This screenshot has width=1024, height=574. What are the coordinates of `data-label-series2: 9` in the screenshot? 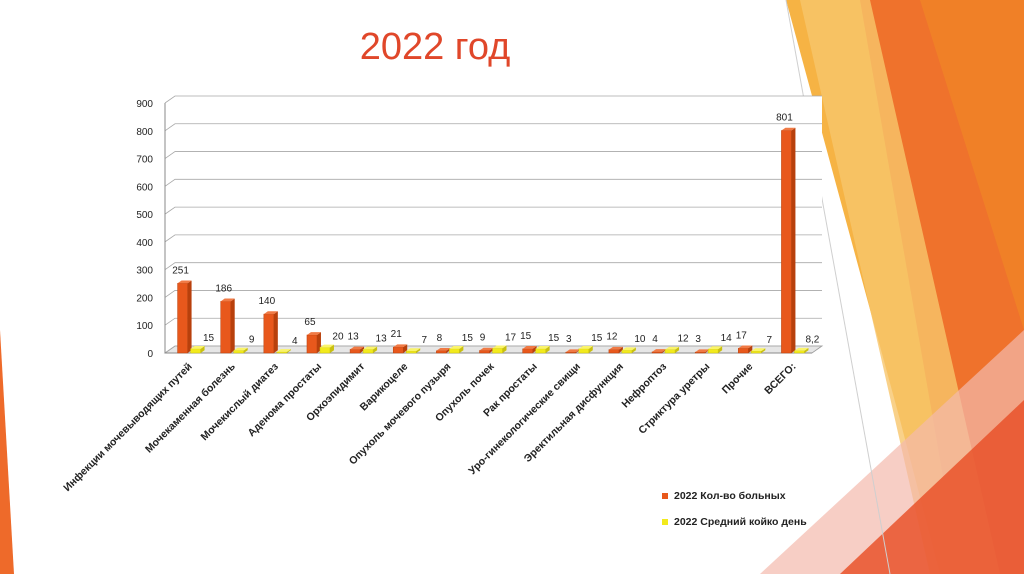 It's located at (252, 340).